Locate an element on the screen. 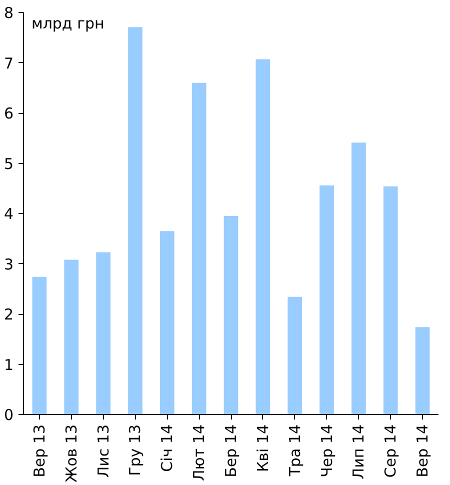  y-tick-label: 6 is located at coordinates (9, 113).